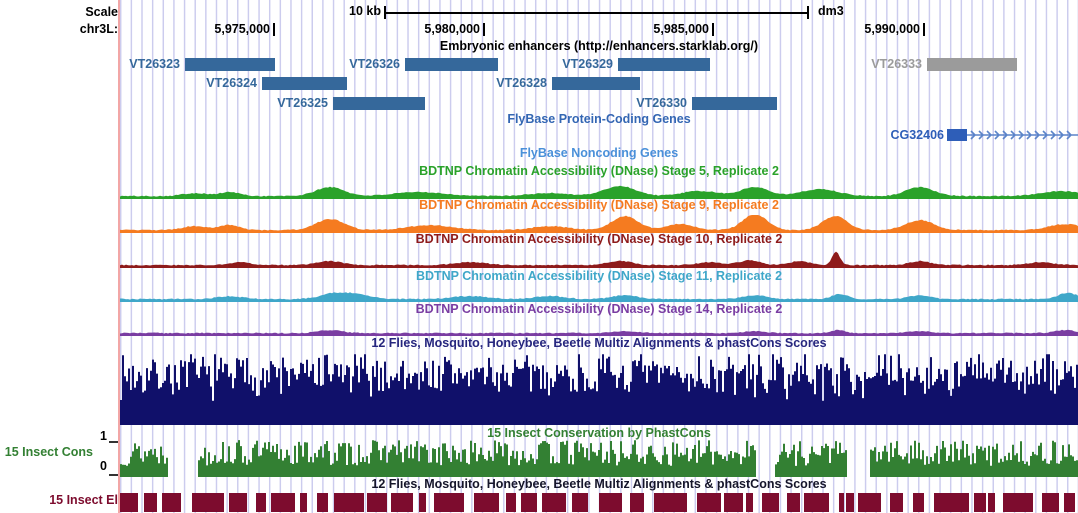  Describe the element at coordinates (154, 64) in the screenshot. I see `enhancer-label: VT26323` at that location.